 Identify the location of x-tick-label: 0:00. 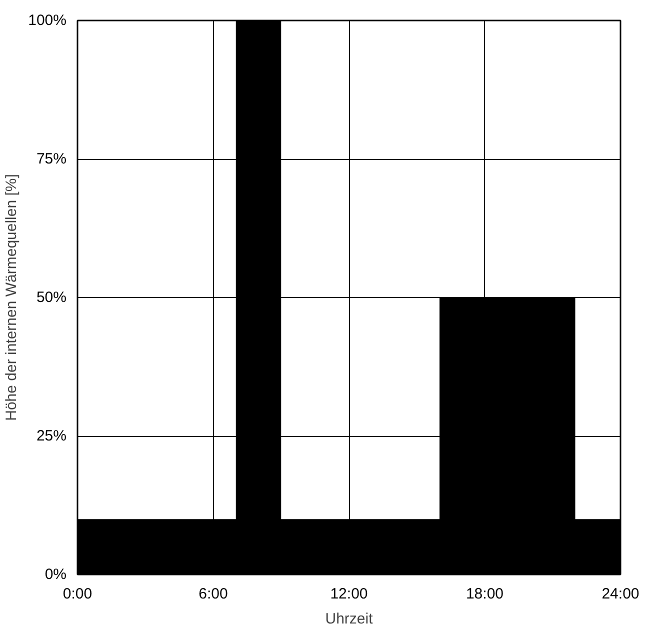
(77, 594).